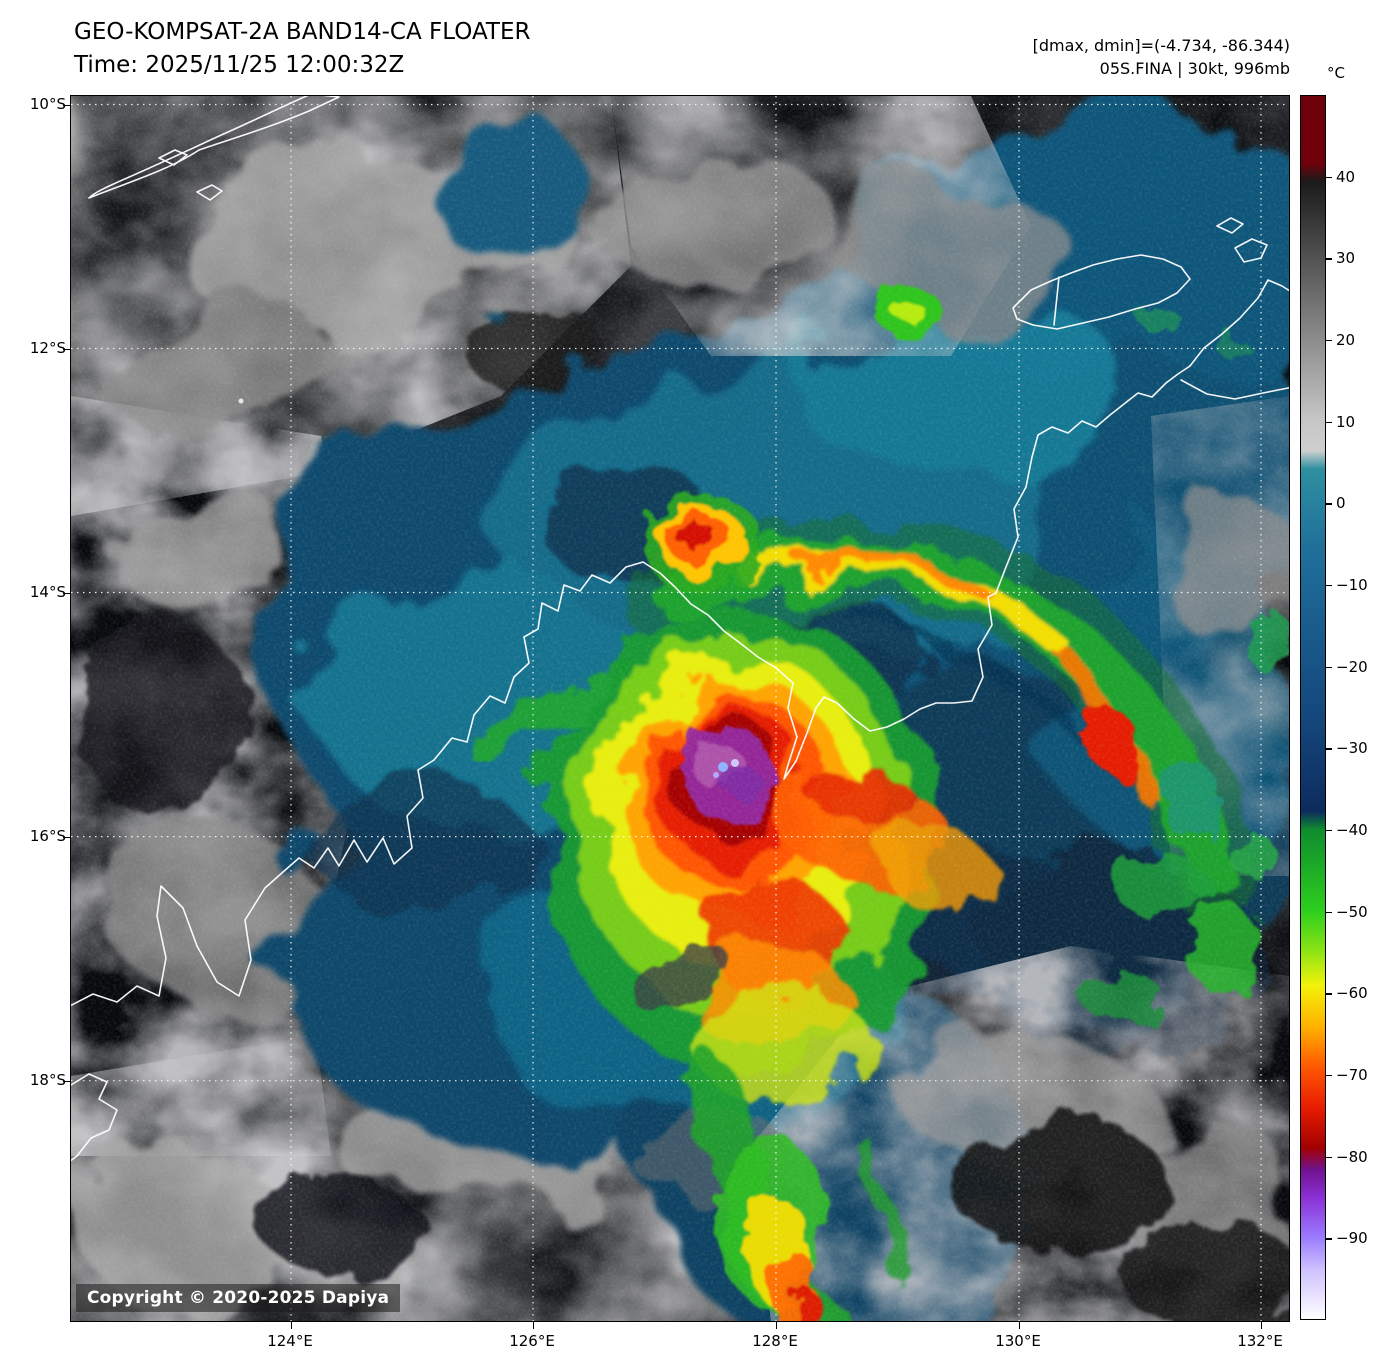 This screenshot has height=1359, width=1388. What do you see at coordinates (1347, 993) in the screenshot?
I see `colorbar-tick: −60` at bounding box center [1347, 993].